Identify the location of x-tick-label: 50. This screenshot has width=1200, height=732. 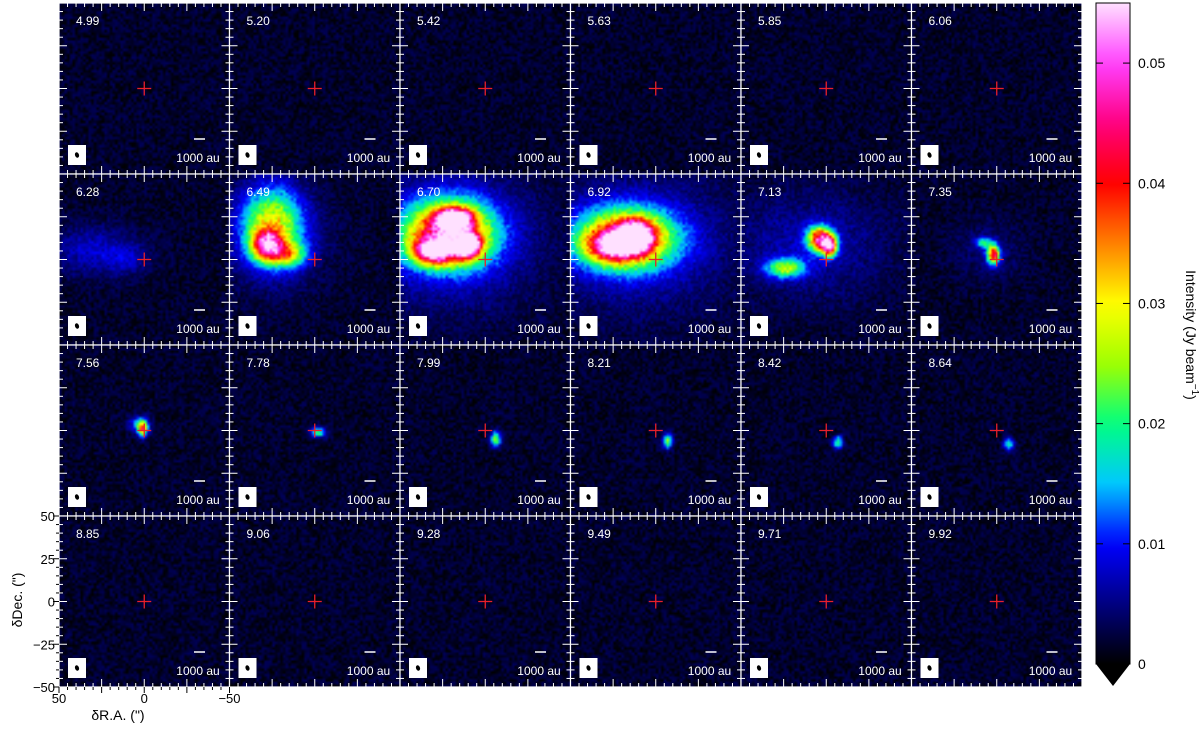
(59, 698).